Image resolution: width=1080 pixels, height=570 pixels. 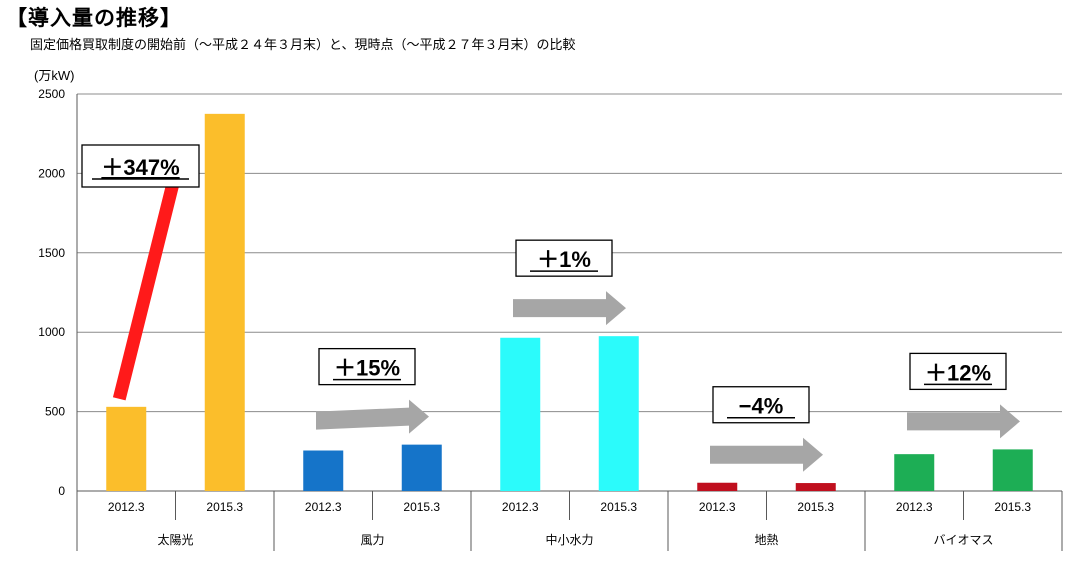 What do you see at coordinates (51, 332) in the screenshot?
I see `y-tick-label: 1000` at bounding box center [51, 332].